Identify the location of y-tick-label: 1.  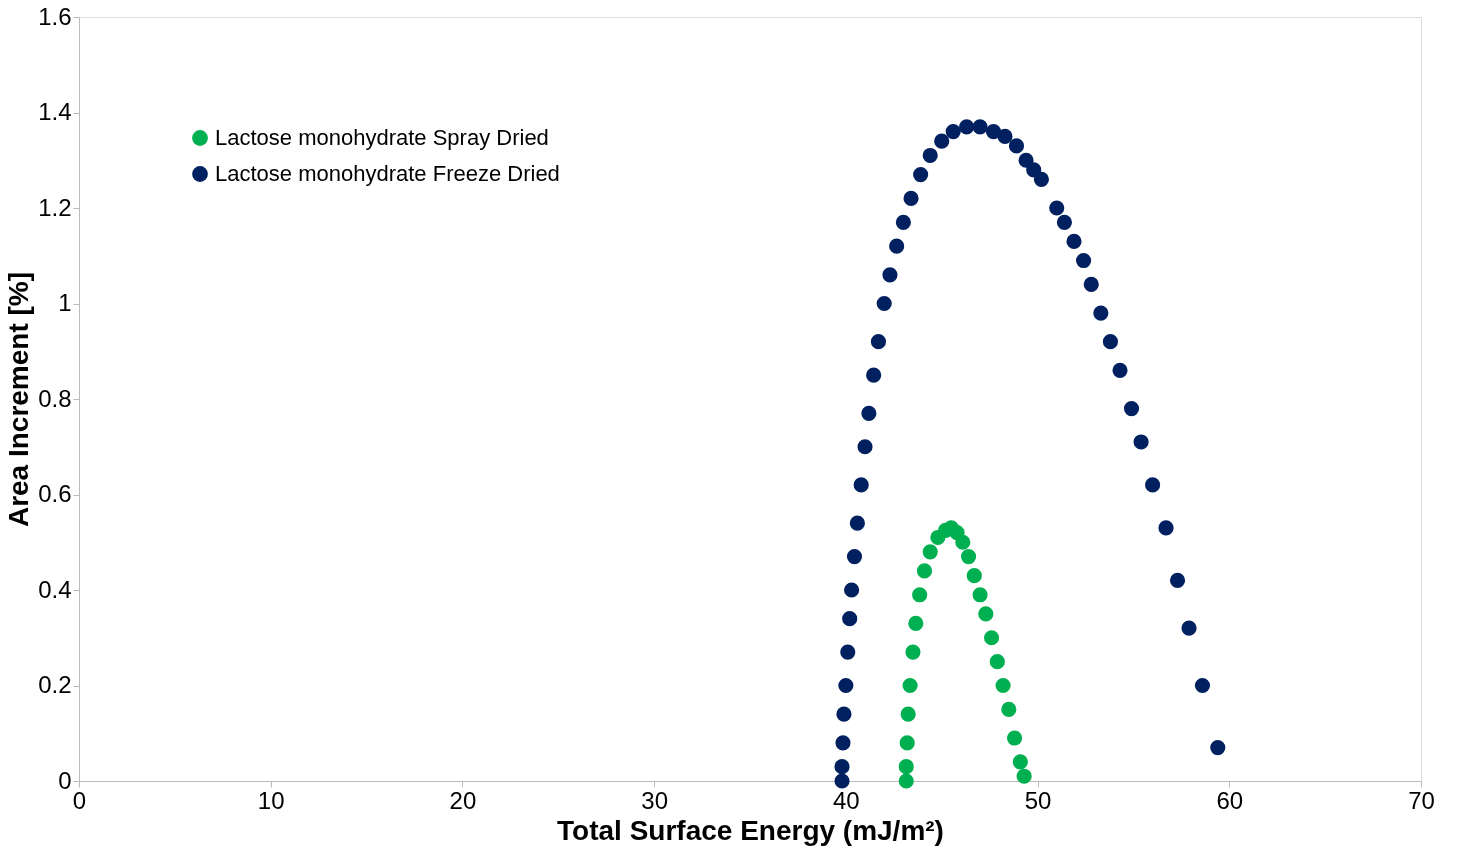
(65, 302).